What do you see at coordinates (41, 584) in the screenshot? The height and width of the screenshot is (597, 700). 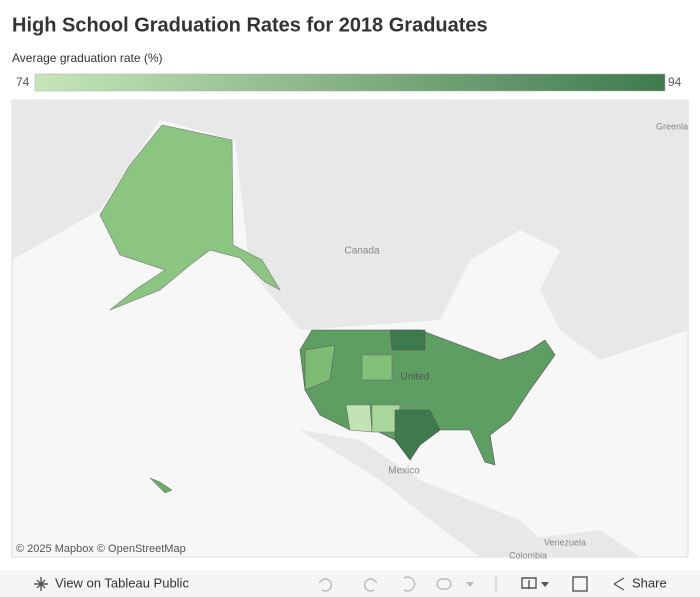 I see `tableau-icon` at bounding box center [41, 584].